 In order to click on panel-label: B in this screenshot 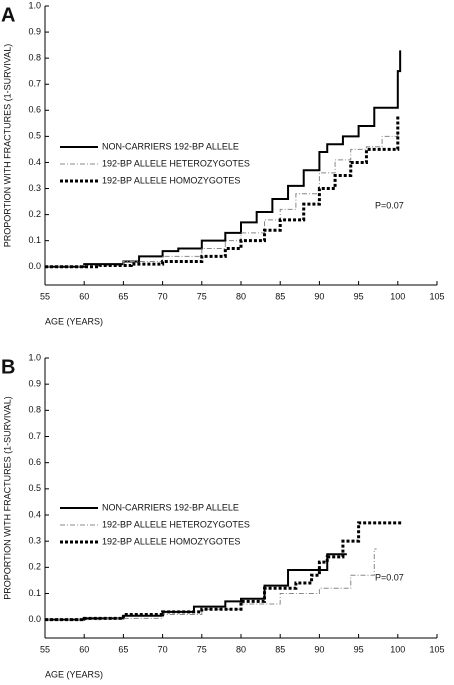, I will do `click(8, 367)`.